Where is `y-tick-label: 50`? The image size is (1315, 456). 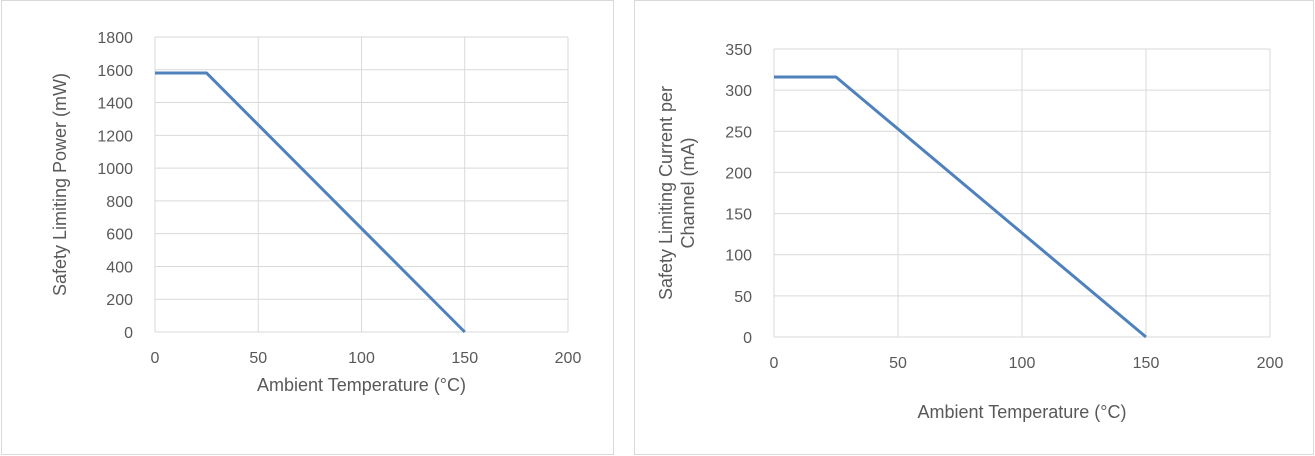 y-tick-label: 50 is located at coordinates (743, 297).